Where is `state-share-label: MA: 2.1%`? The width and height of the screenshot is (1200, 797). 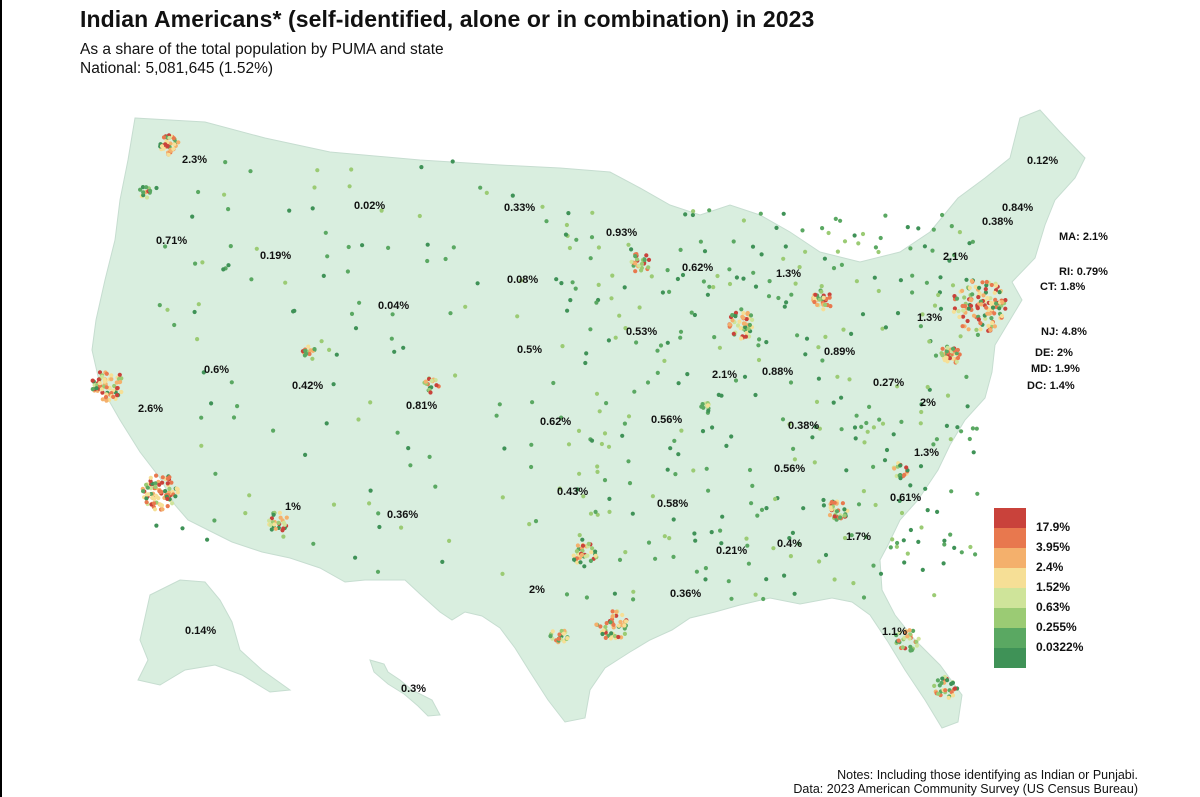
state-share-label: MA: 2.1% is located at coordinates (1083, 237).